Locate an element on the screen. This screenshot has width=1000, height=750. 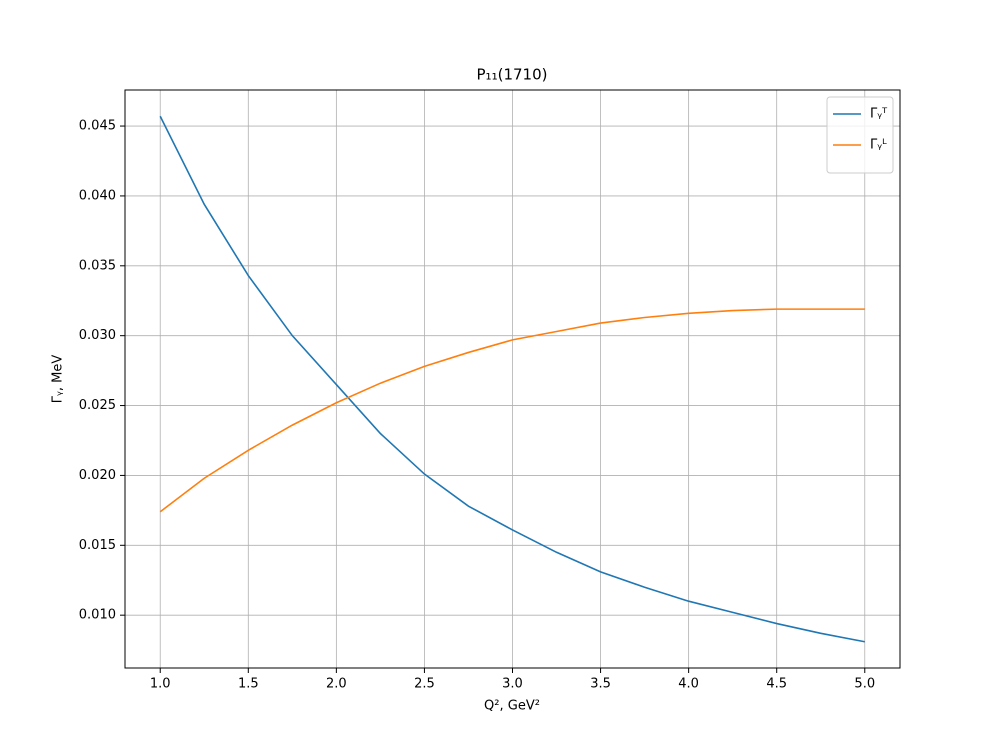
x-axis-label: Q², GeV² is located at coordinates (512, 706).